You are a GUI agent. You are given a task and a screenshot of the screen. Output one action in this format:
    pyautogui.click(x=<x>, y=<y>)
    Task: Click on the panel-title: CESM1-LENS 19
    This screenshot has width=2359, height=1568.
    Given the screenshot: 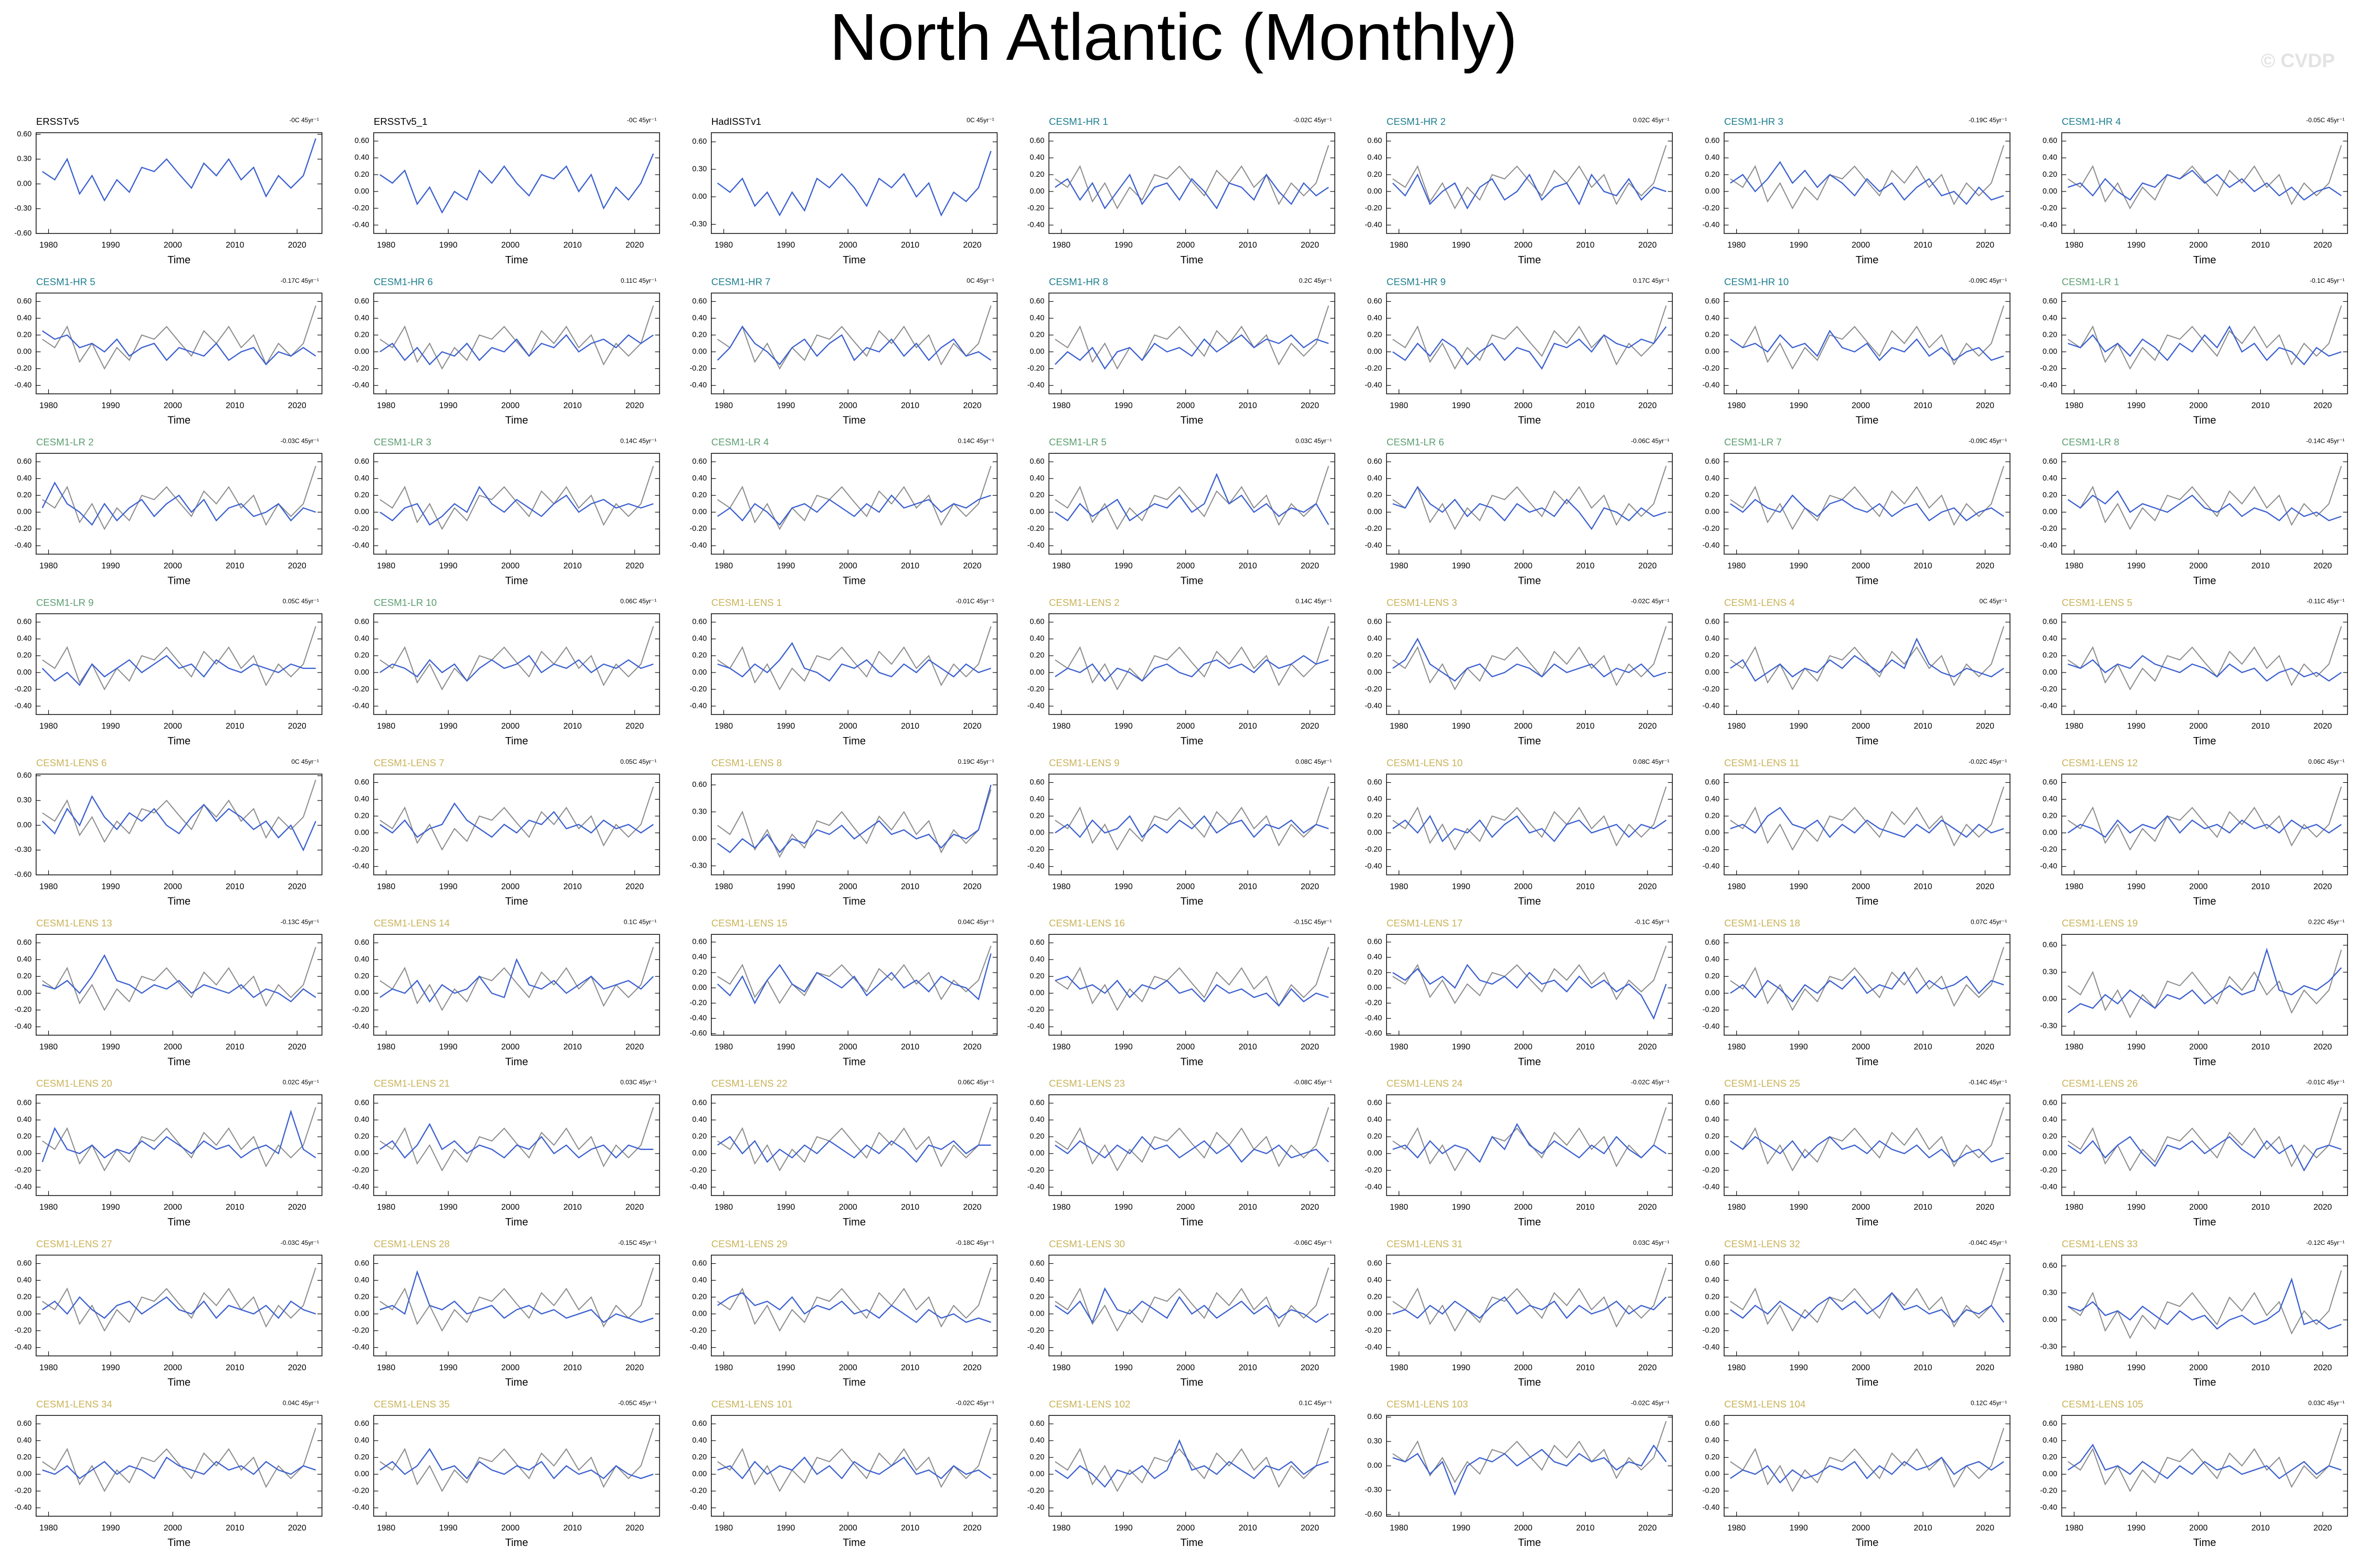 What is the action you would take?
    pyautogui.click(x=2100, y=923)
    